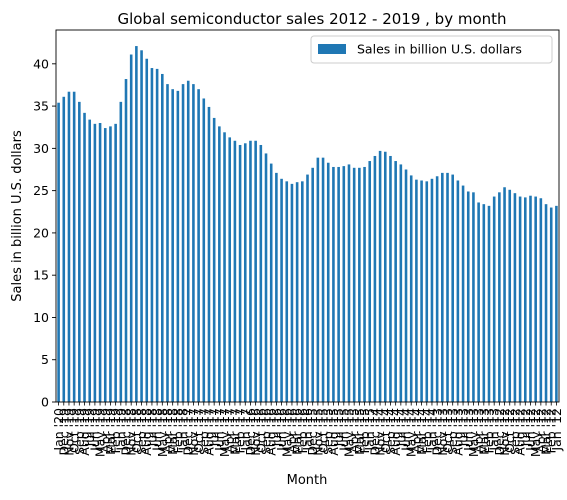  Describe the element at coordinates (317, 432) in the screenshot. I see `x-tick-label: Nov '15` at that location.